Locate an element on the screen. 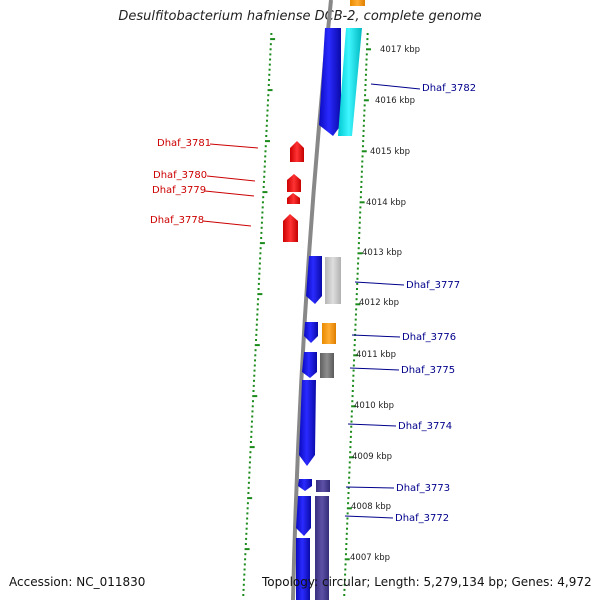 This screenshot has width=600, height=600. gene-dhaf-3781-arrow is located at coordinates (297, 151).